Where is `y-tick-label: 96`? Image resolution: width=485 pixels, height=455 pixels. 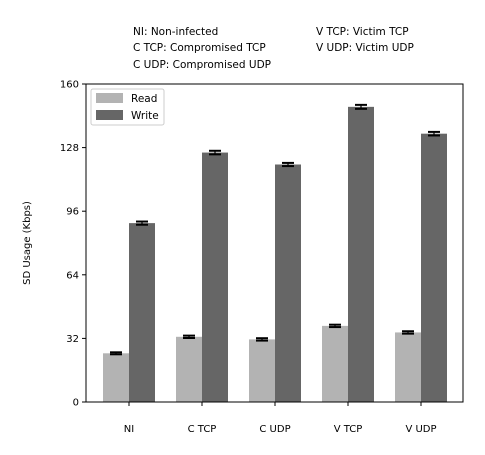 y-tick-label: 96 is located at coordinates (72, 212).